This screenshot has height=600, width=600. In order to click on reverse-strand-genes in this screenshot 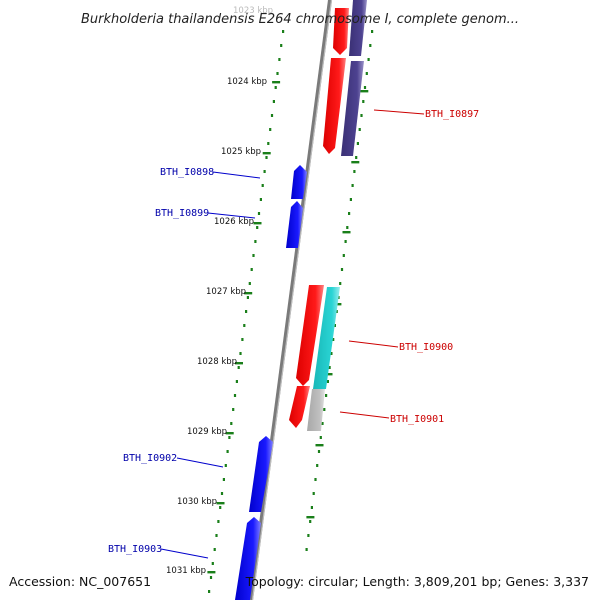, I will do `click(328, 215)`.